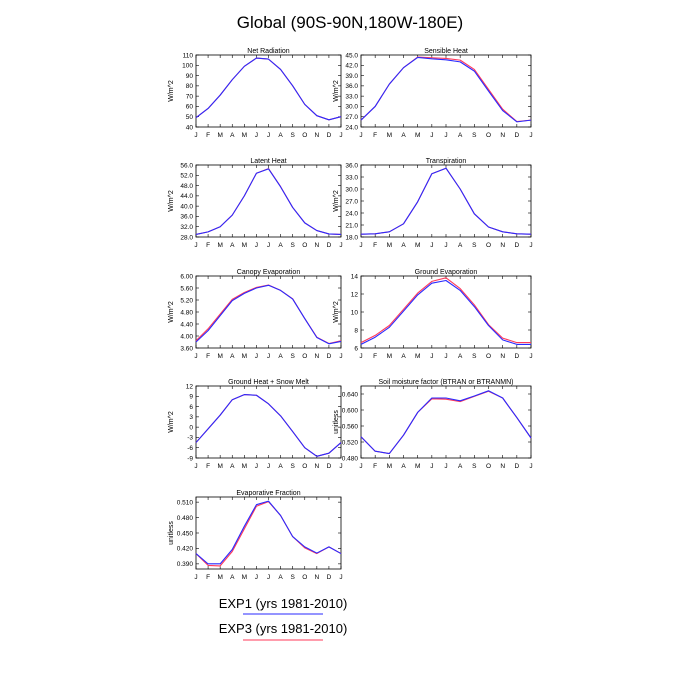  What do you see at coordinates (355, 276) in the screenshot?
I see `y-tick-label: 14` at bounding box center [355, 276].